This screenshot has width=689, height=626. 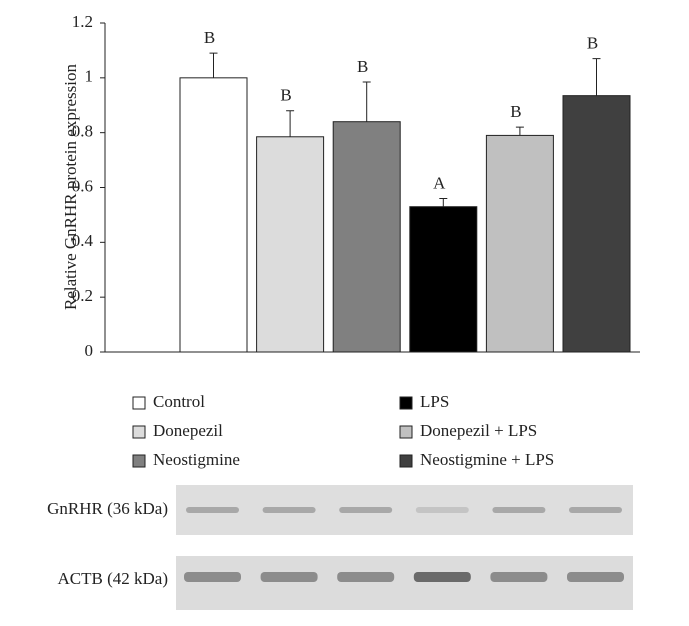 I want to click on legend-label: Neostigmine, so click(x=196, y=459).